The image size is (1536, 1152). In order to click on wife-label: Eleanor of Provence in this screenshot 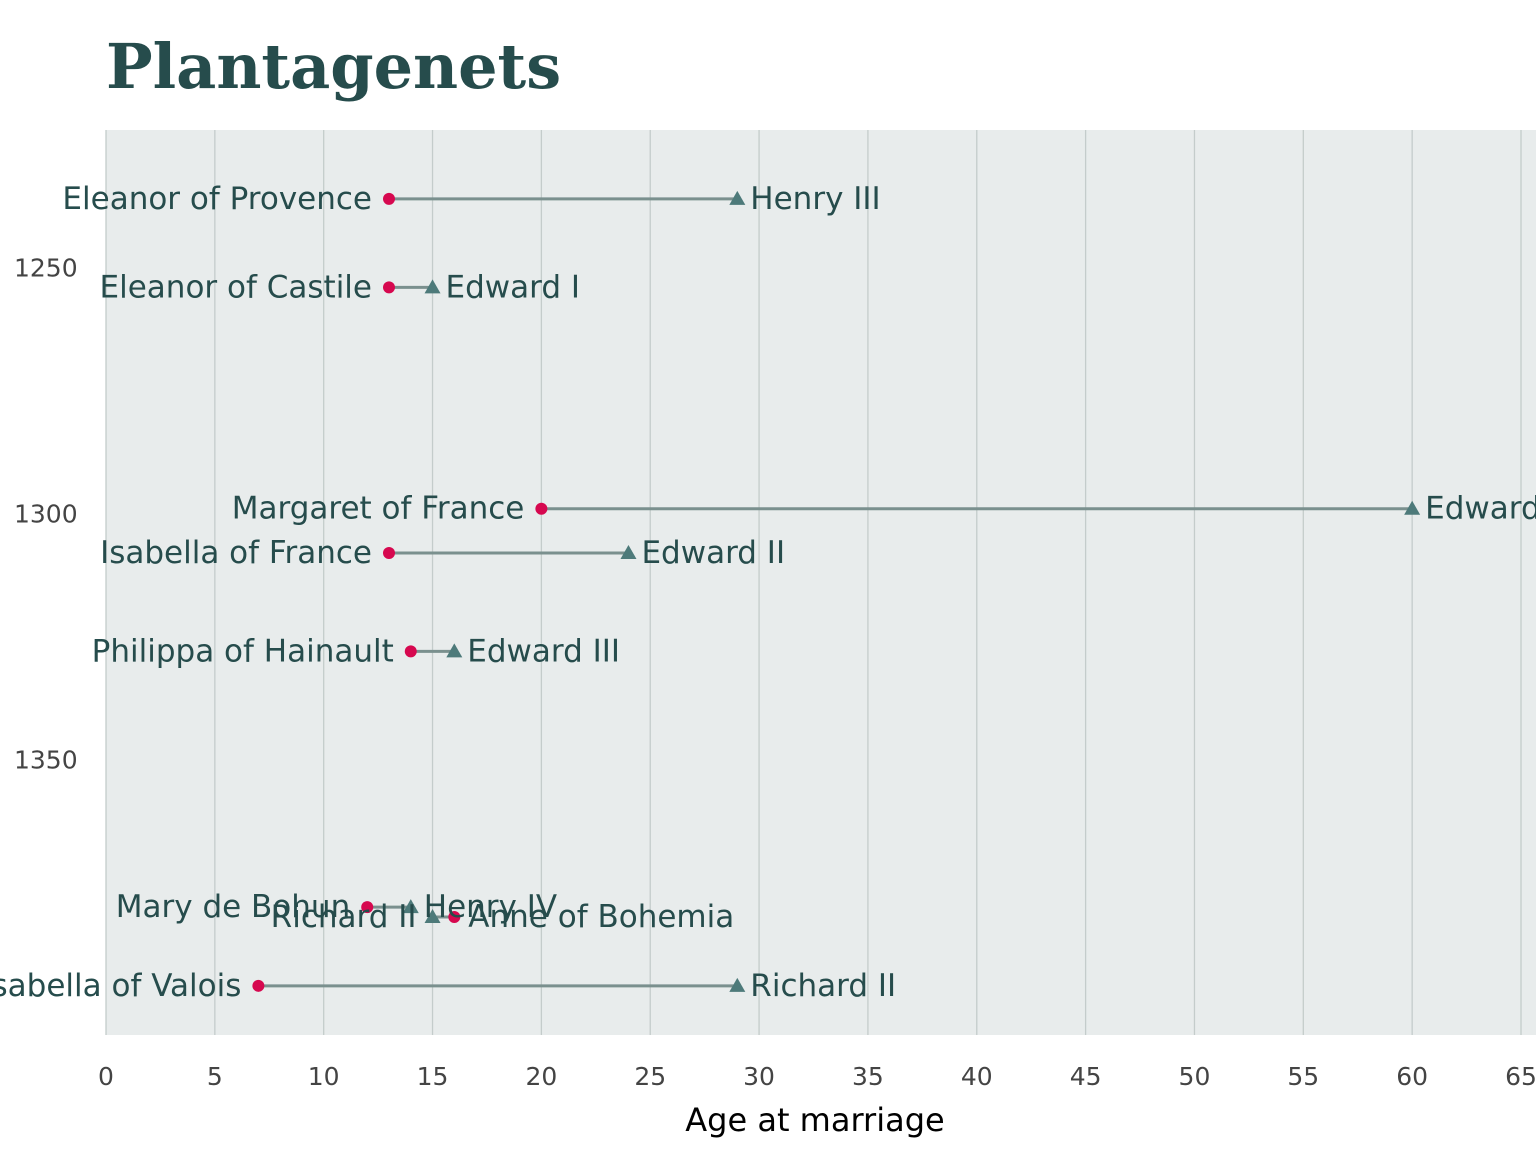, I will do `click(217, 199)`.